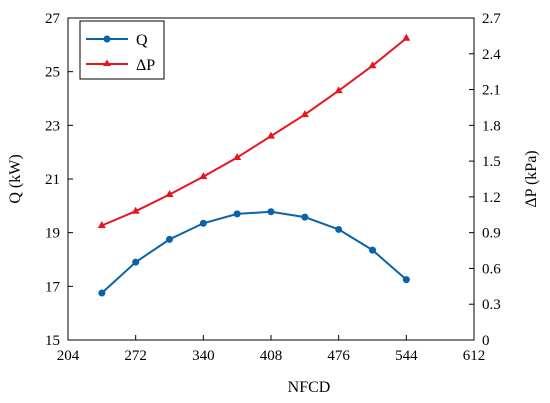 This screenshot has width=550, height=403. What do you see at coordinates (491, 234) in the screenshot?
I see `y-right-tick-label: 0.9` at bounding box center [491, 234].